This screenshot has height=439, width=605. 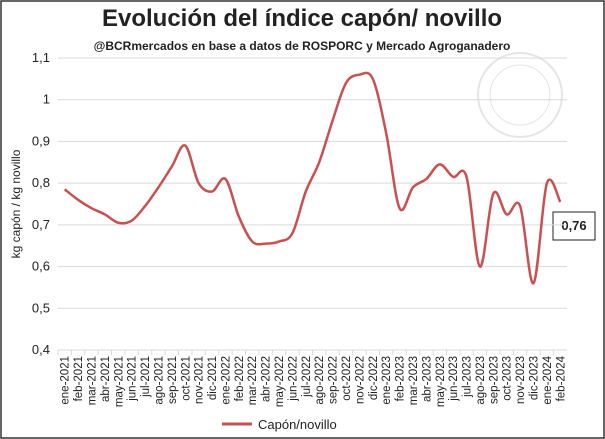 What do you see at coordinates (297, 424) in the screenshot?
I see `legend-label: Capón/novillo` at bounding box center [297, 424].